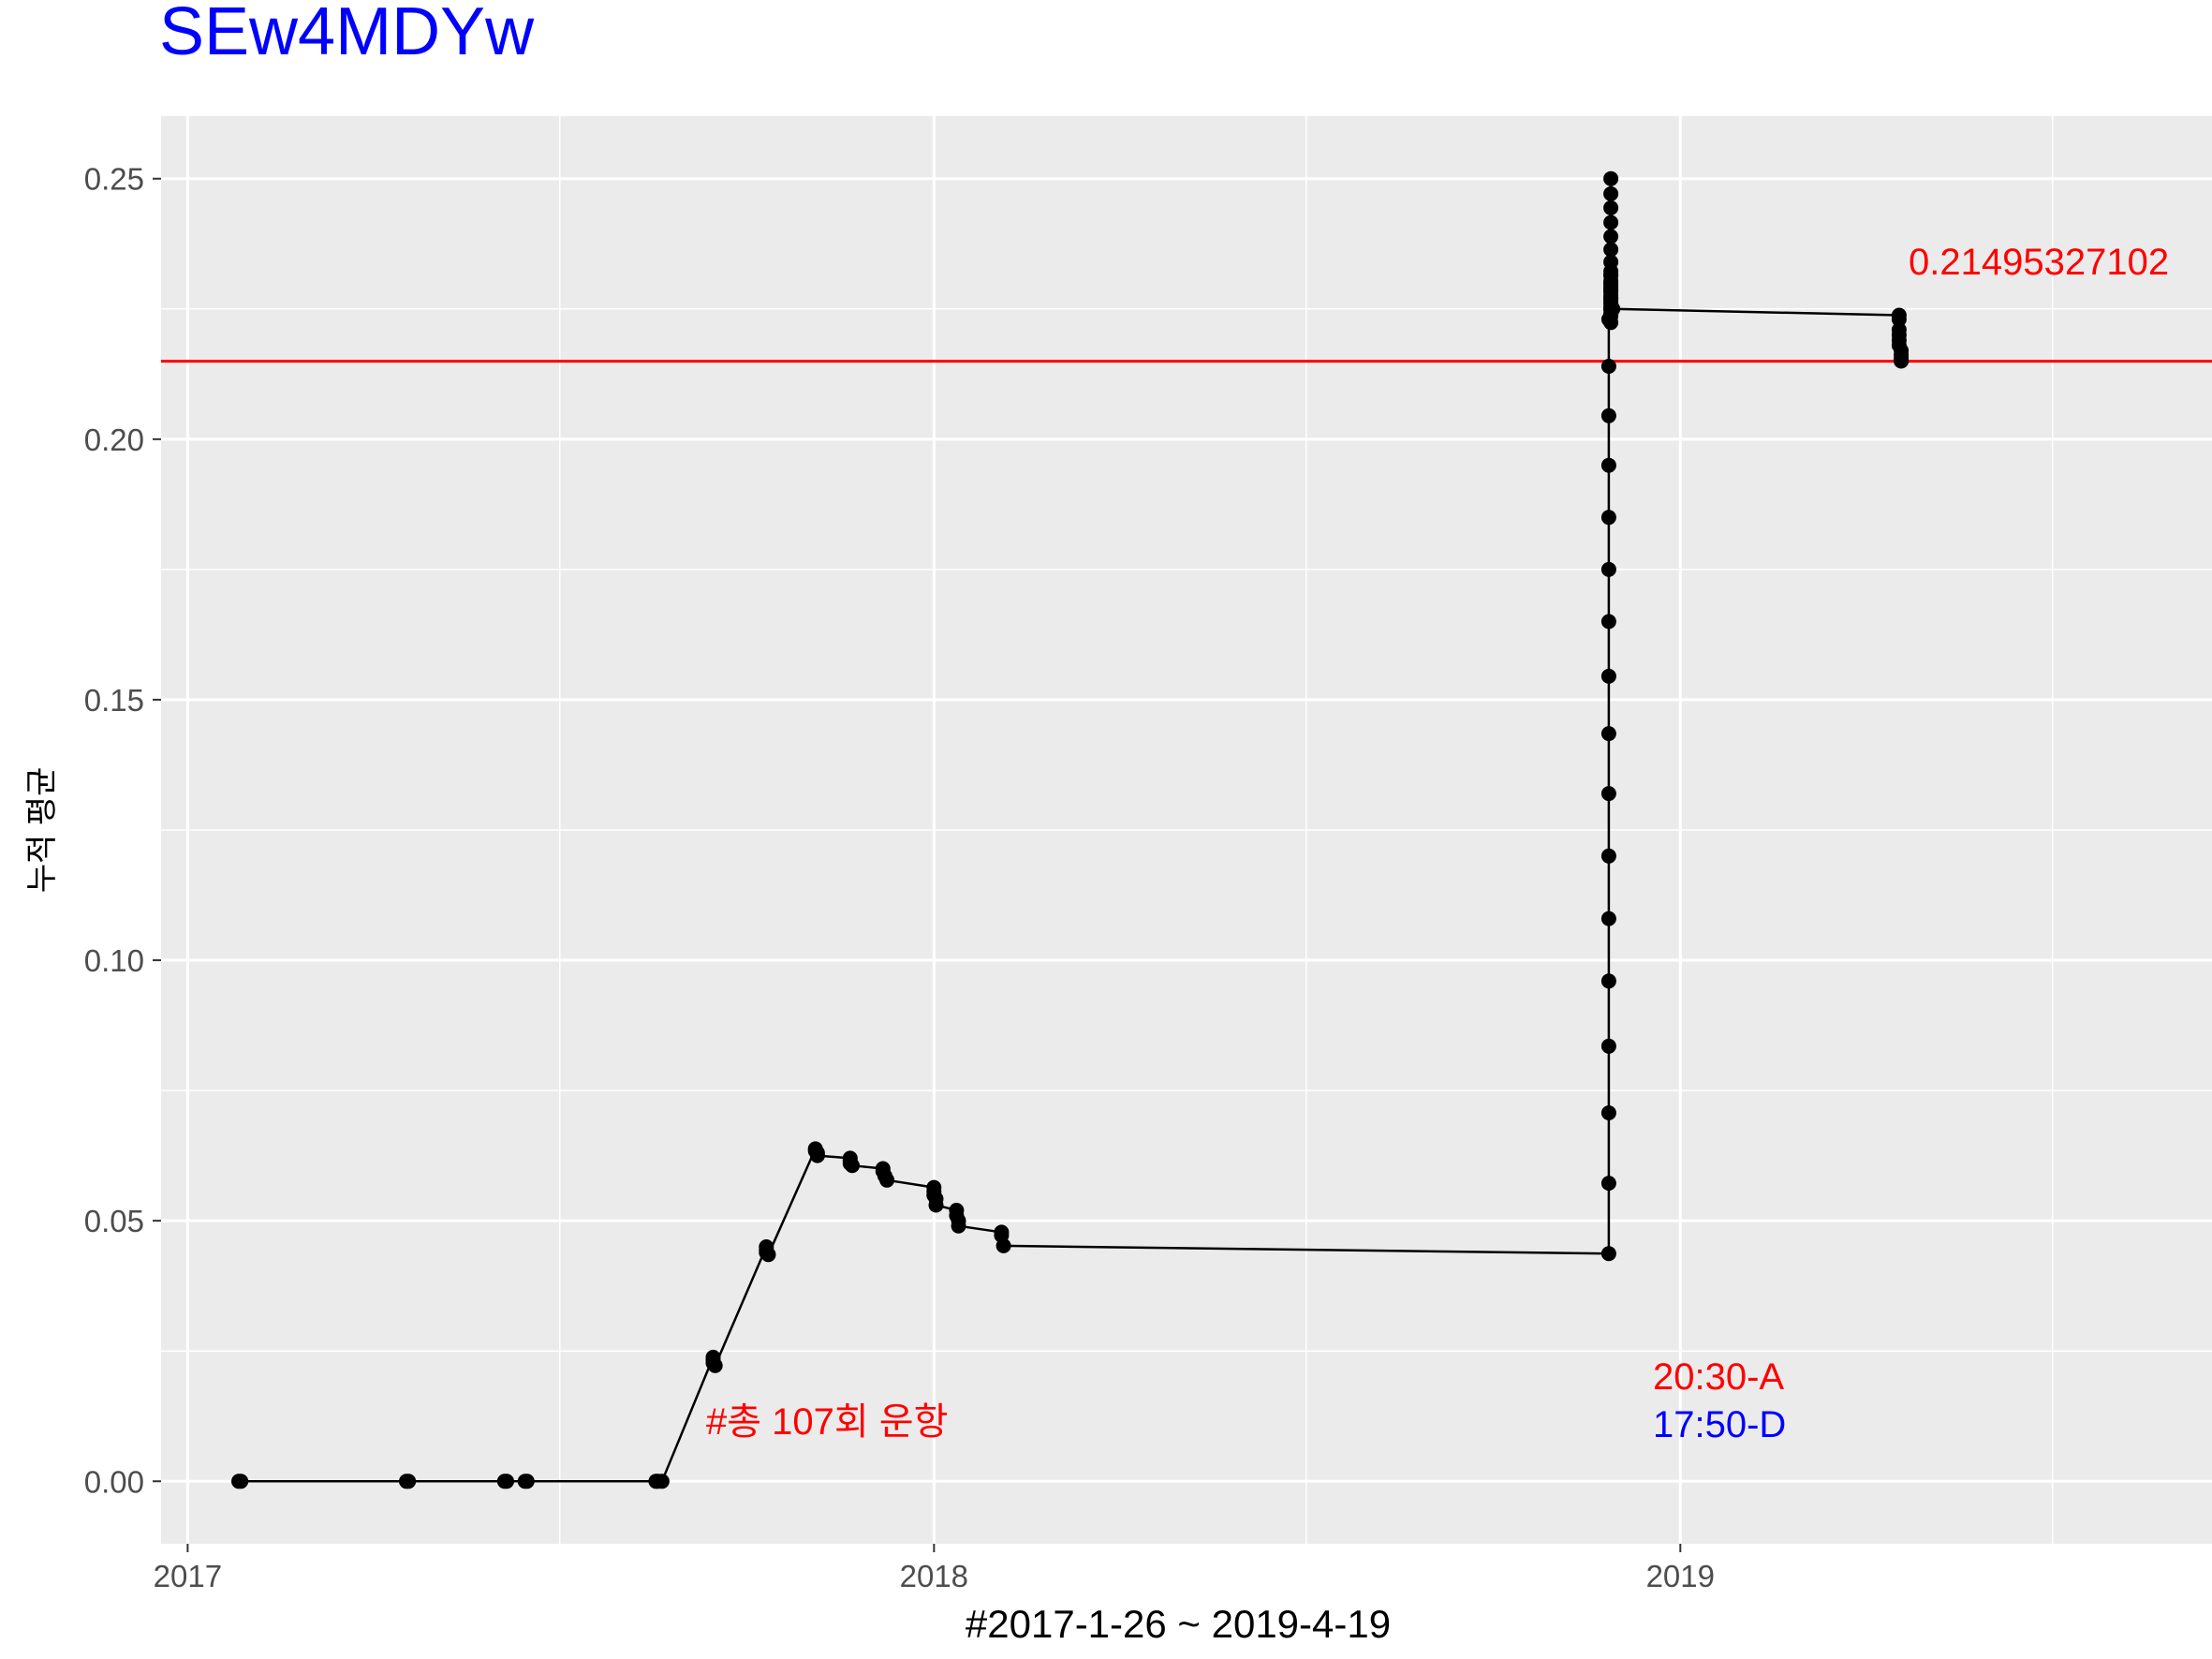 Image resolution: width=2212 pixels, height=1659 pixels. I want to click on x-tick-label: 2017, so click(188, 1576).